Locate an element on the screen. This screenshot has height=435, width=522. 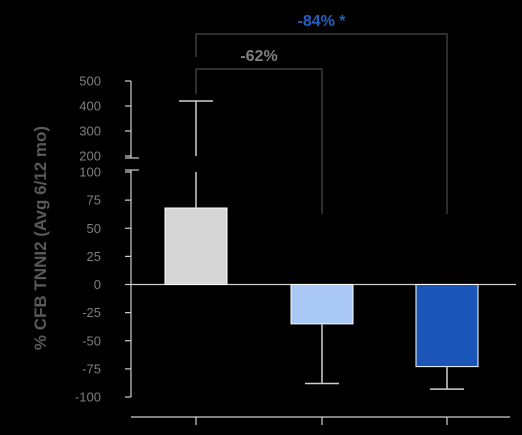
y-lower-tick-label: -25 is located at coordinates (91, 312).